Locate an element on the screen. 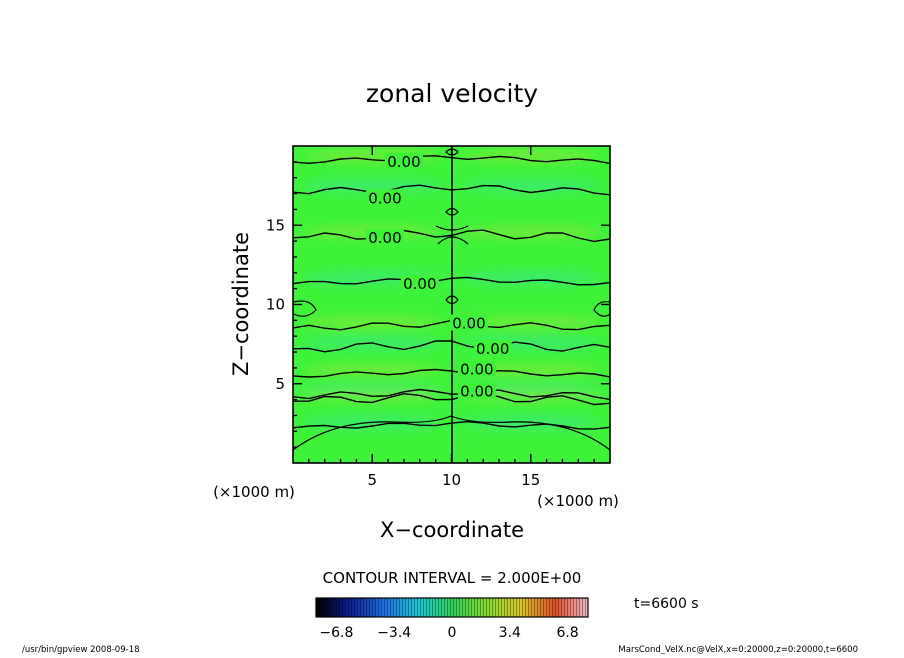 This screenshot has width=904, height=658. colorbar-stripes is located at coordinates (452, 607).